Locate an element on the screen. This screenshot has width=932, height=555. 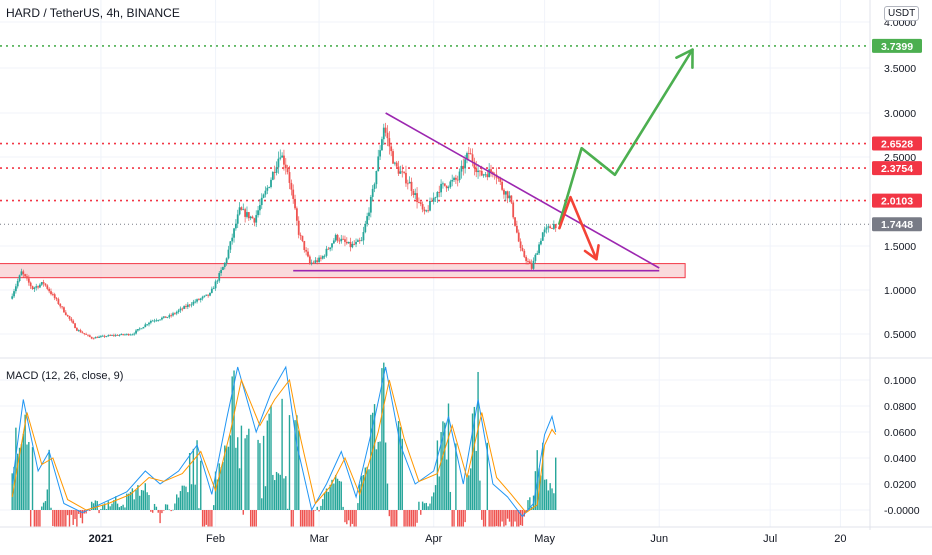
currency-unit-badge: USDT is located at coordinates (902, 13).